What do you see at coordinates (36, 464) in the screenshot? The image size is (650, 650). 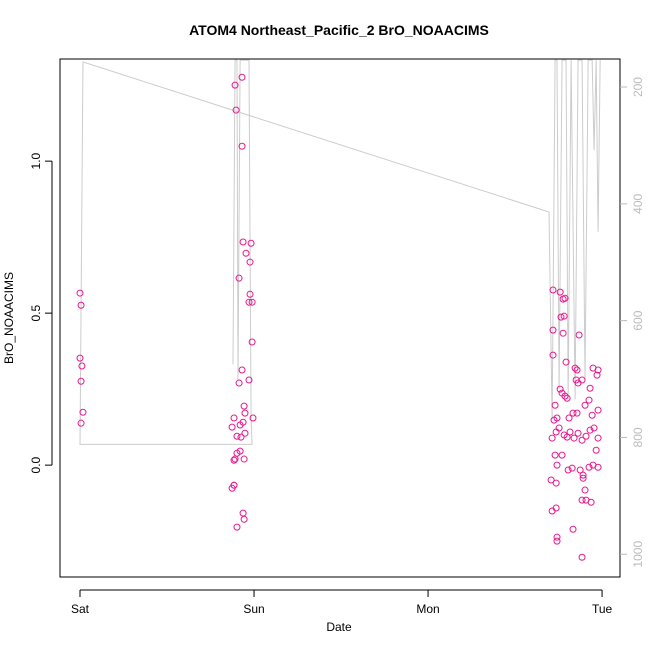 I see `y-tick-label: 0.0` at bounding box center [36, 464].